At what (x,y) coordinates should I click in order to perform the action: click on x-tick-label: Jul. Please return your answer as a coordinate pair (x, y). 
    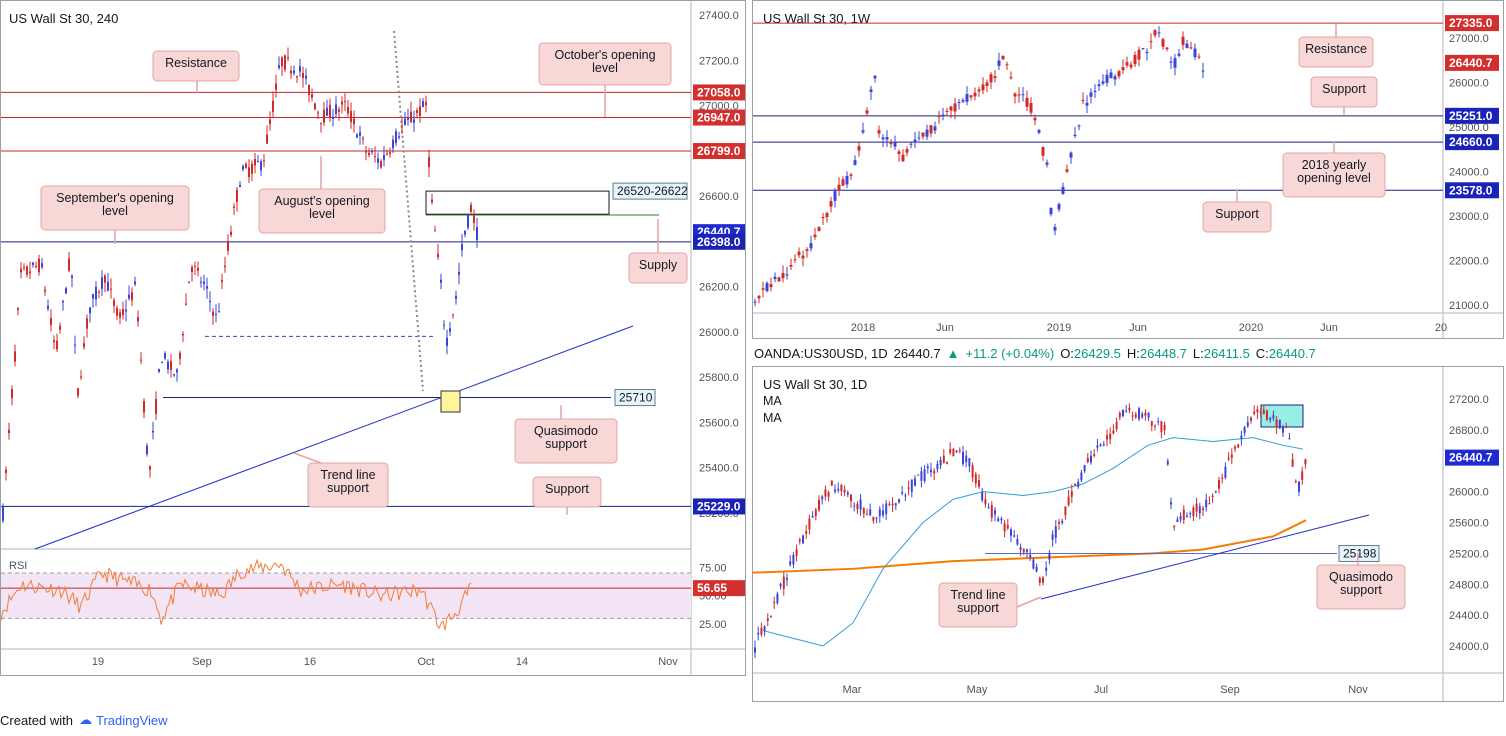
    Looking at the image, I should click on (1101, 690).